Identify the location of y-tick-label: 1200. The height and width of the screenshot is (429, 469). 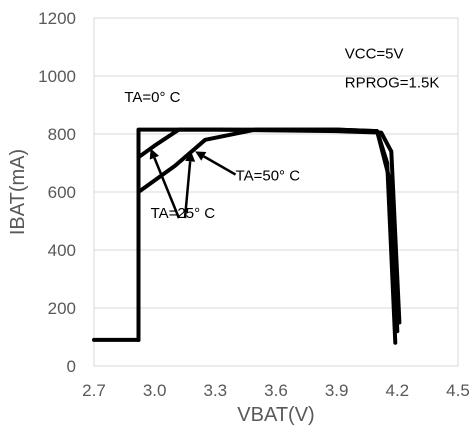
(57, 18).